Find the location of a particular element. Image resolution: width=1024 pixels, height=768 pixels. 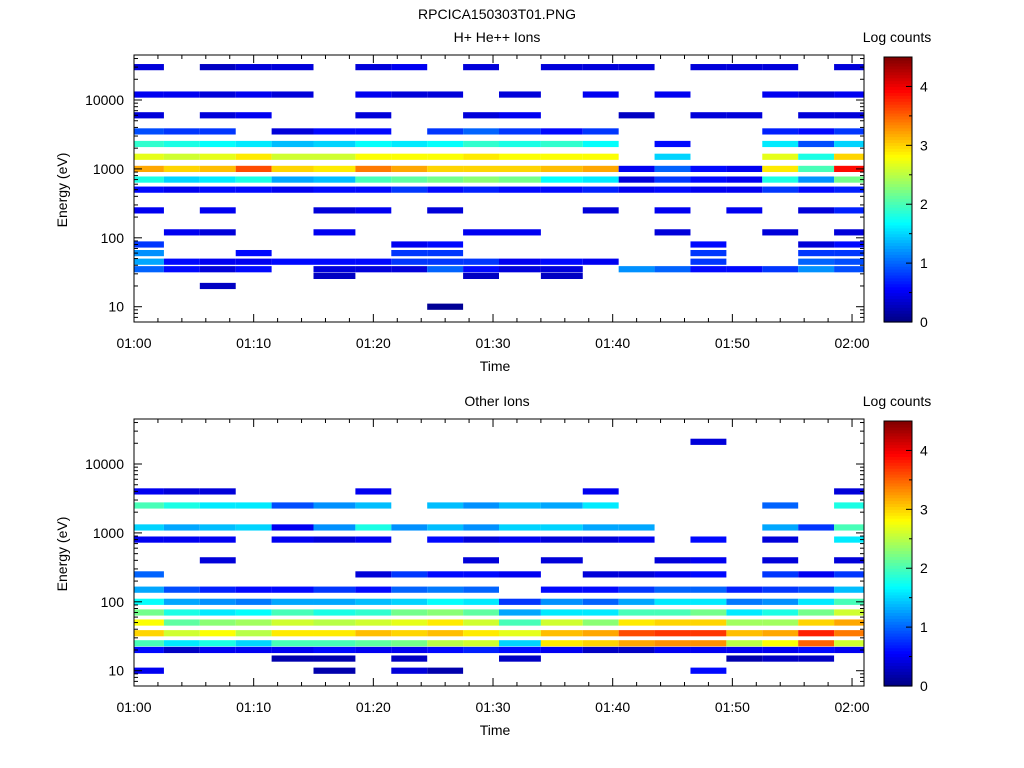

colorbar-frame is located at coordinates (898, 553).